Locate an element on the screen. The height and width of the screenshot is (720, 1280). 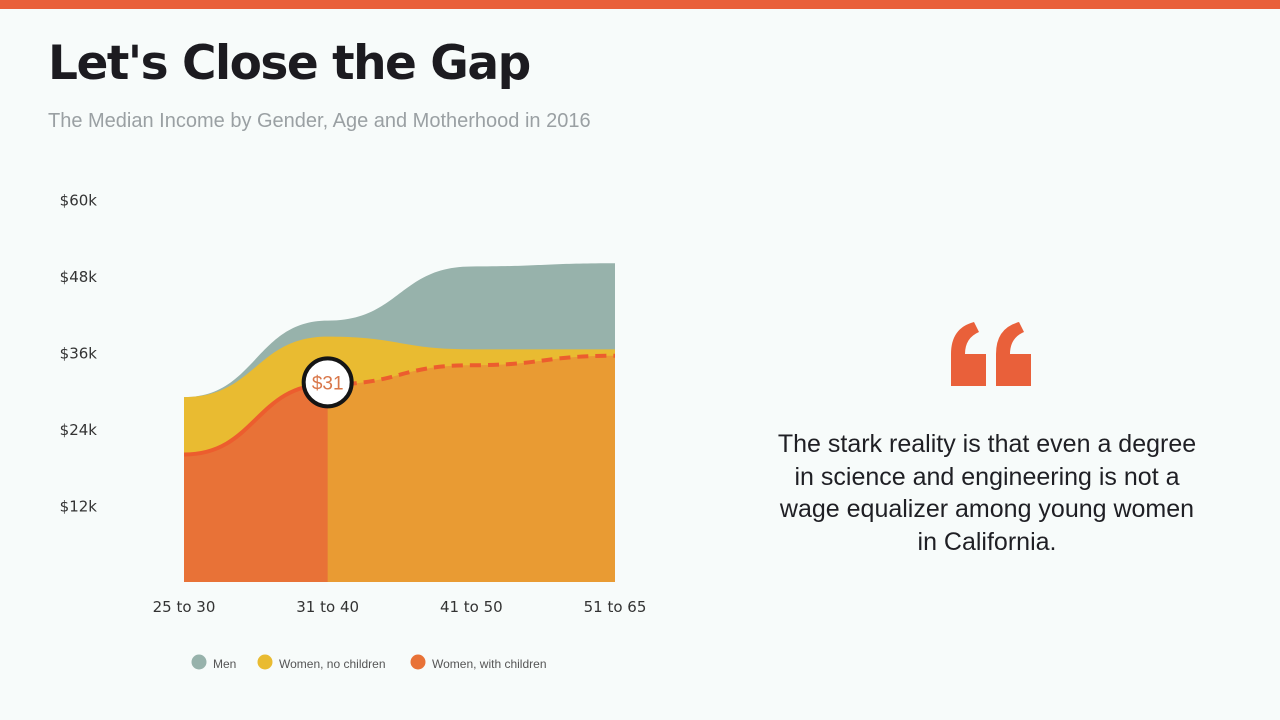
legend-label-women-no-children: Women, no children is located at coordinates (332, 664).